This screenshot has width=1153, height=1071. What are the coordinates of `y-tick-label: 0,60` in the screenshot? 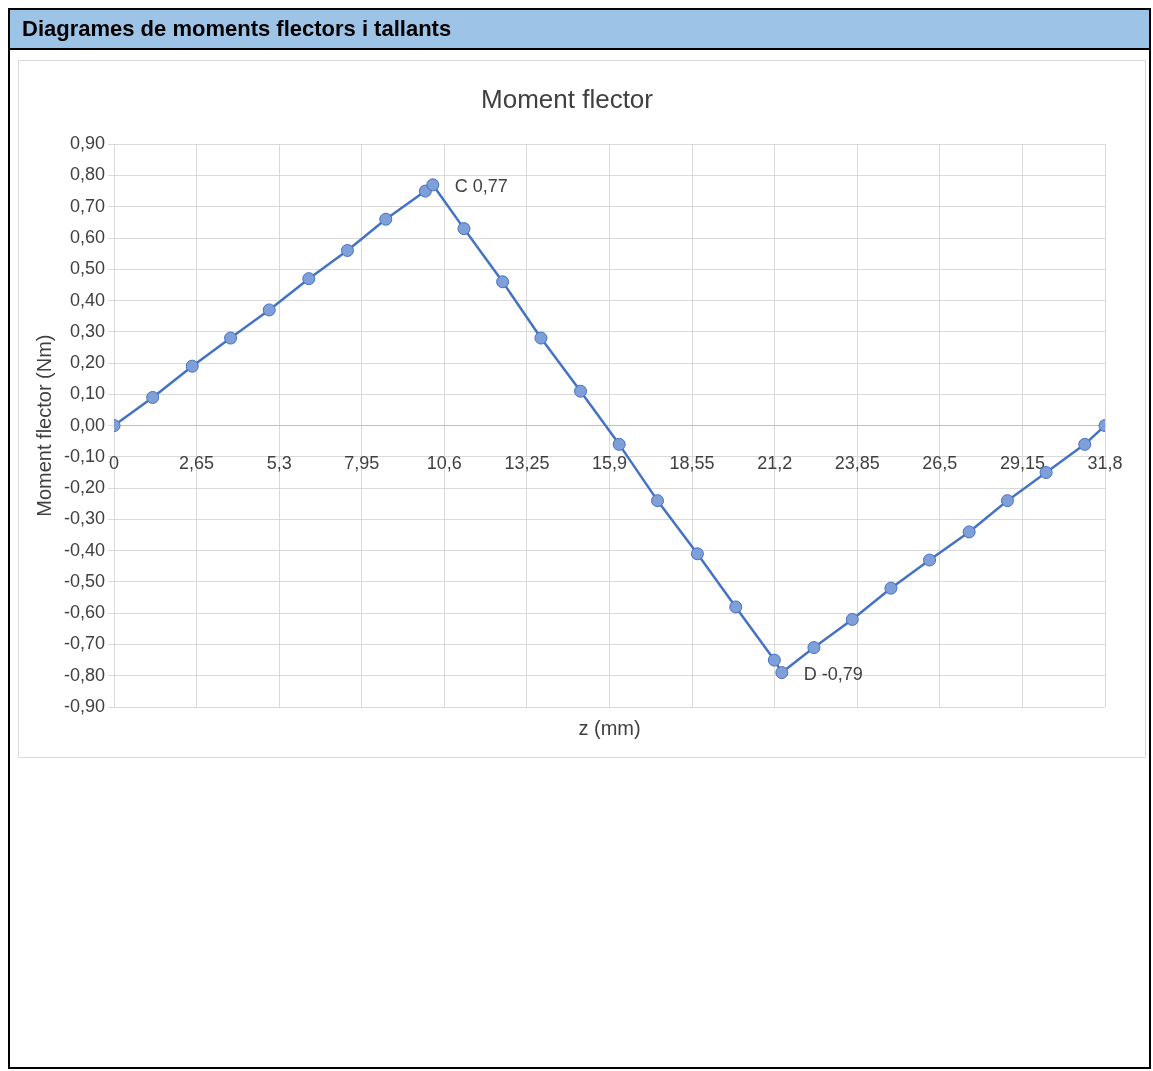 It's located at (87, 236).